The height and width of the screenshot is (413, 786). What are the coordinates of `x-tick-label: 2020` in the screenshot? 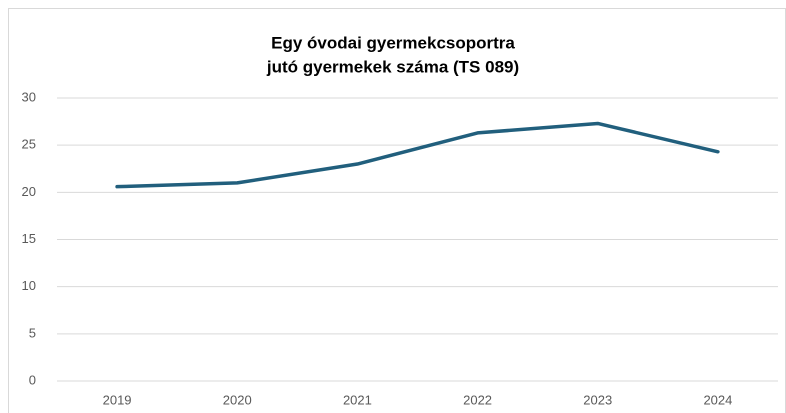 It's located at (237, 399).